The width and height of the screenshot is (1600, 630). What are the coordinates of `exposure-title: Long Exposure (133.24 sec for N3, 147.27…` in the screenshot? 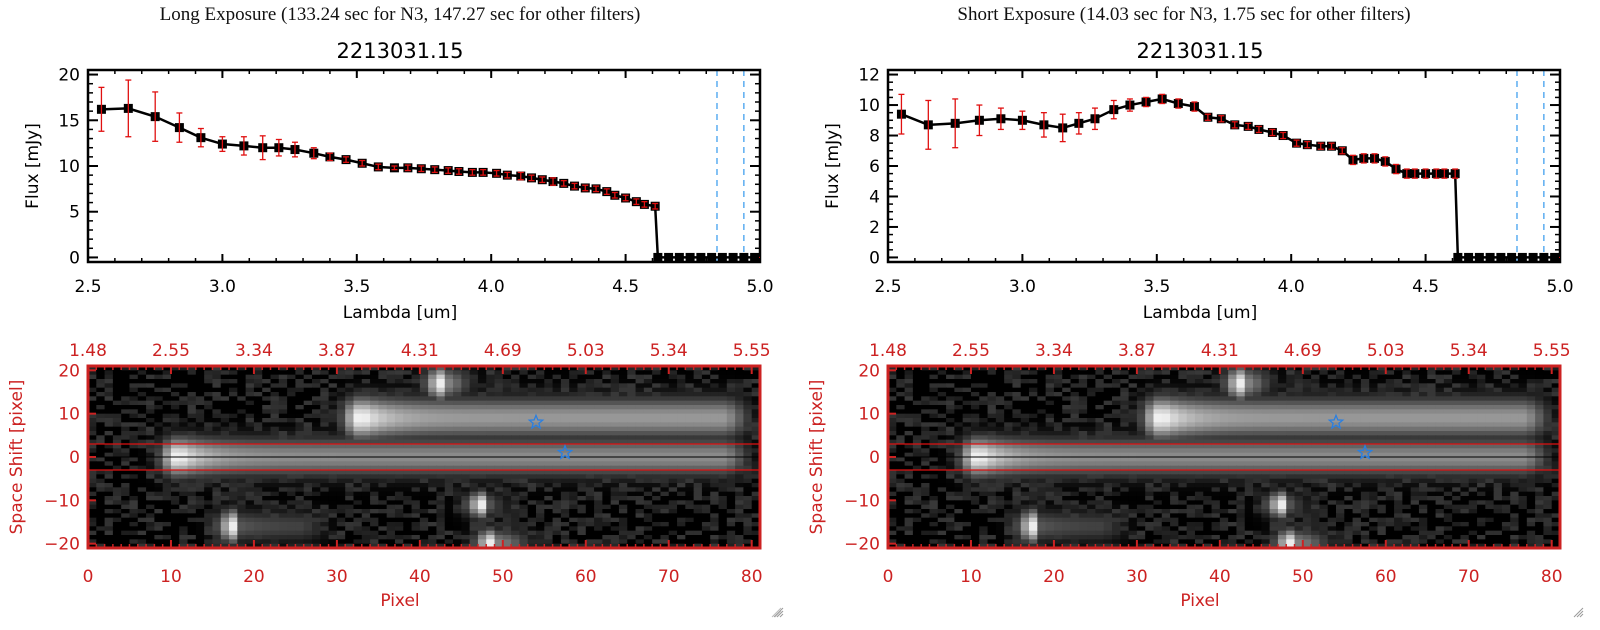 It's located at (400, 14).